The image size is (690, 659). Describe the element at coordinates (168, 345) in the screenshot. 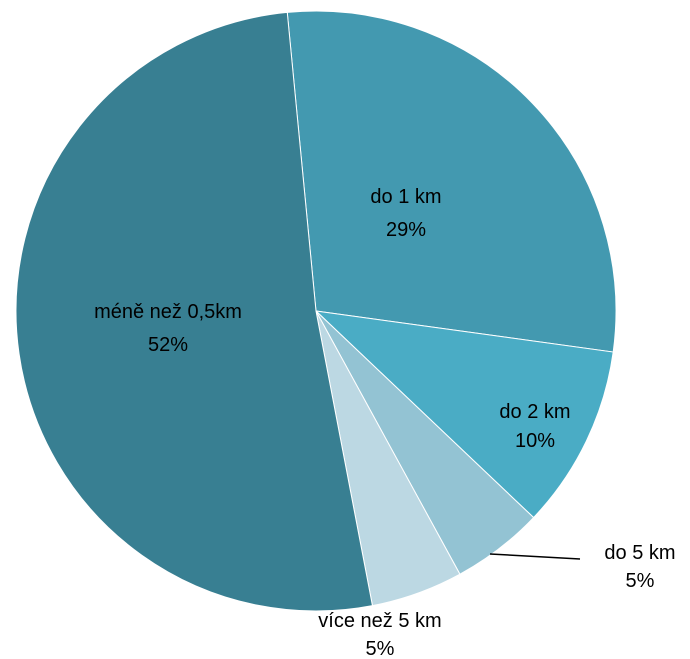

I see `slice-value-mene-nez-0-5km: 52%` at that location.